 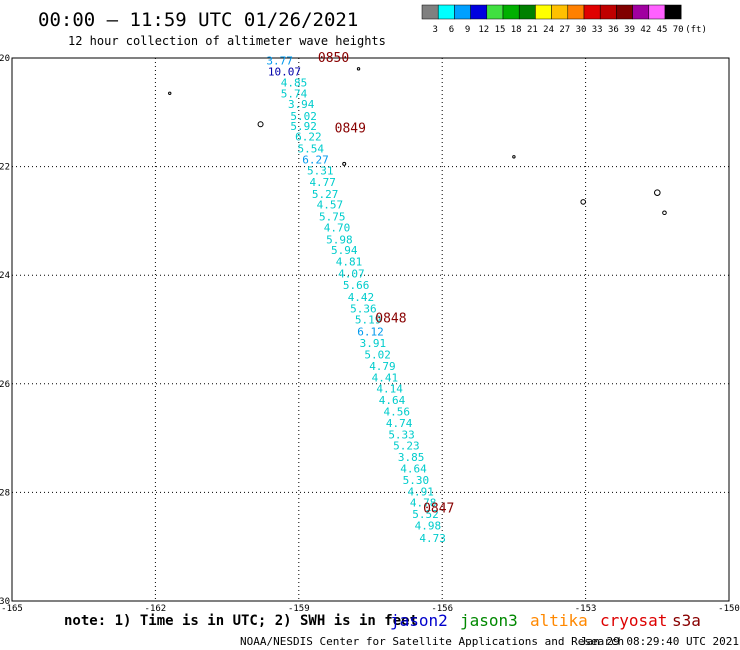 I want to click on x-tick-label: -156, so click(x=442, y=609).